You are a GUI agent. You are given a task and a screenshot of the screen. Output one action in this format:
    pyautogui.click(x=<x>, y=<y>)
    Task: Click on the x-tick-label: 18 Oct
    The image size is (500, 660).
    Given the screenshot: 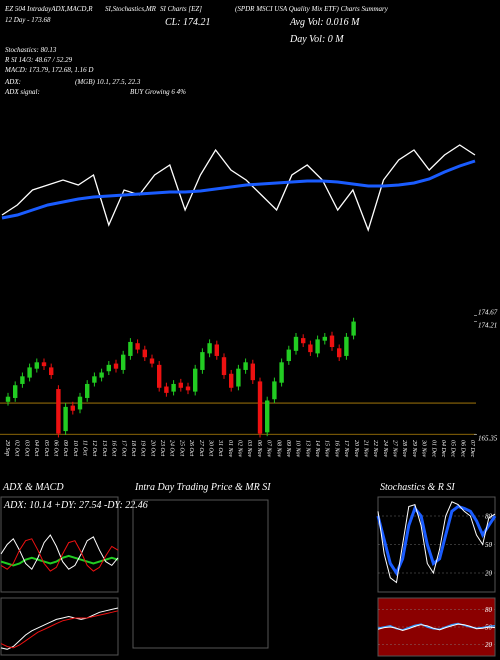 What is the action you would take?
    pyautogui.click(x=133, y=448)
    